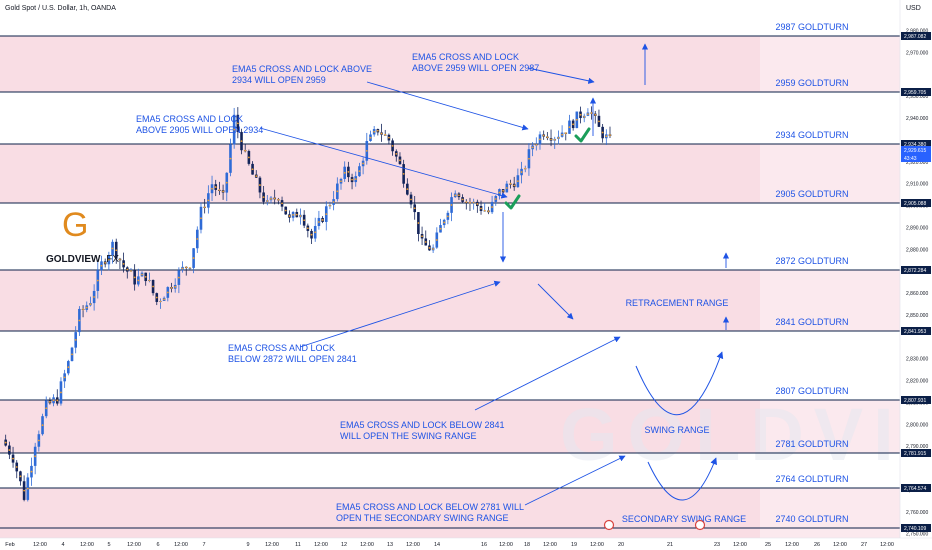  I want to click on brand-logo: G GOLDVIEW FX, so click(82, 235).